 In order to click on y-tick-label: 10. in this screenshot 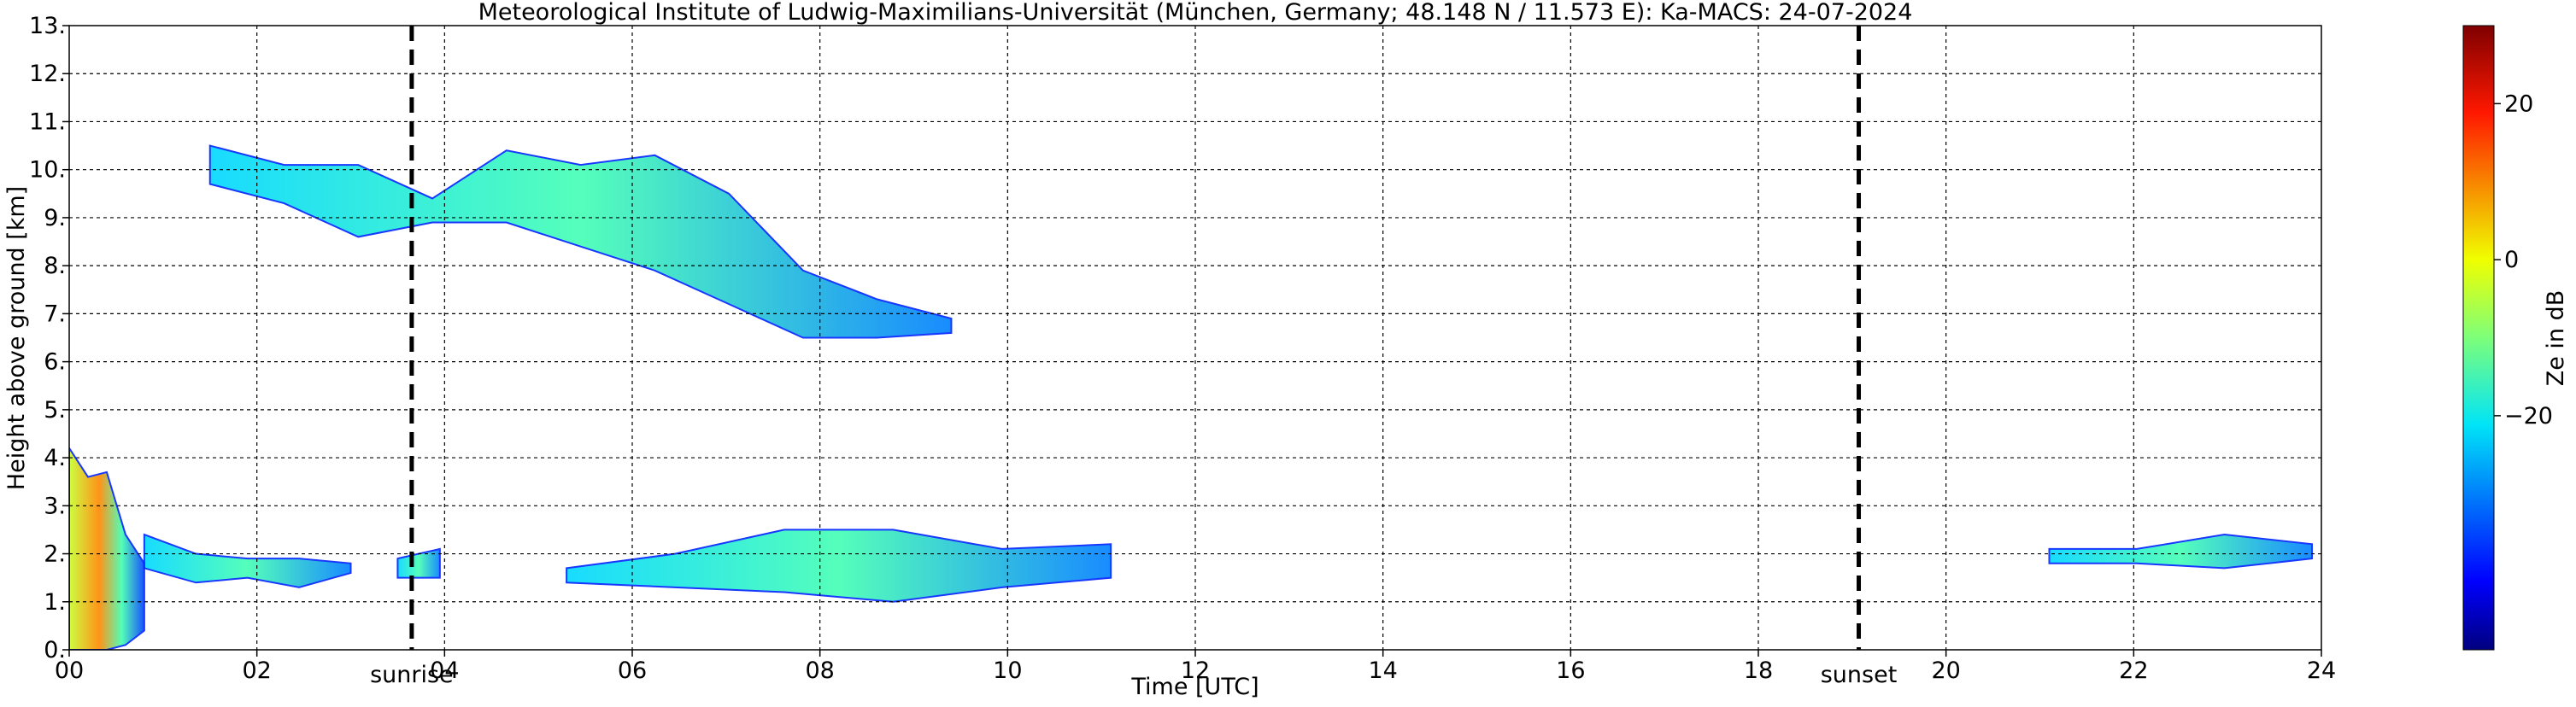, I will do `click(47, 170)`.